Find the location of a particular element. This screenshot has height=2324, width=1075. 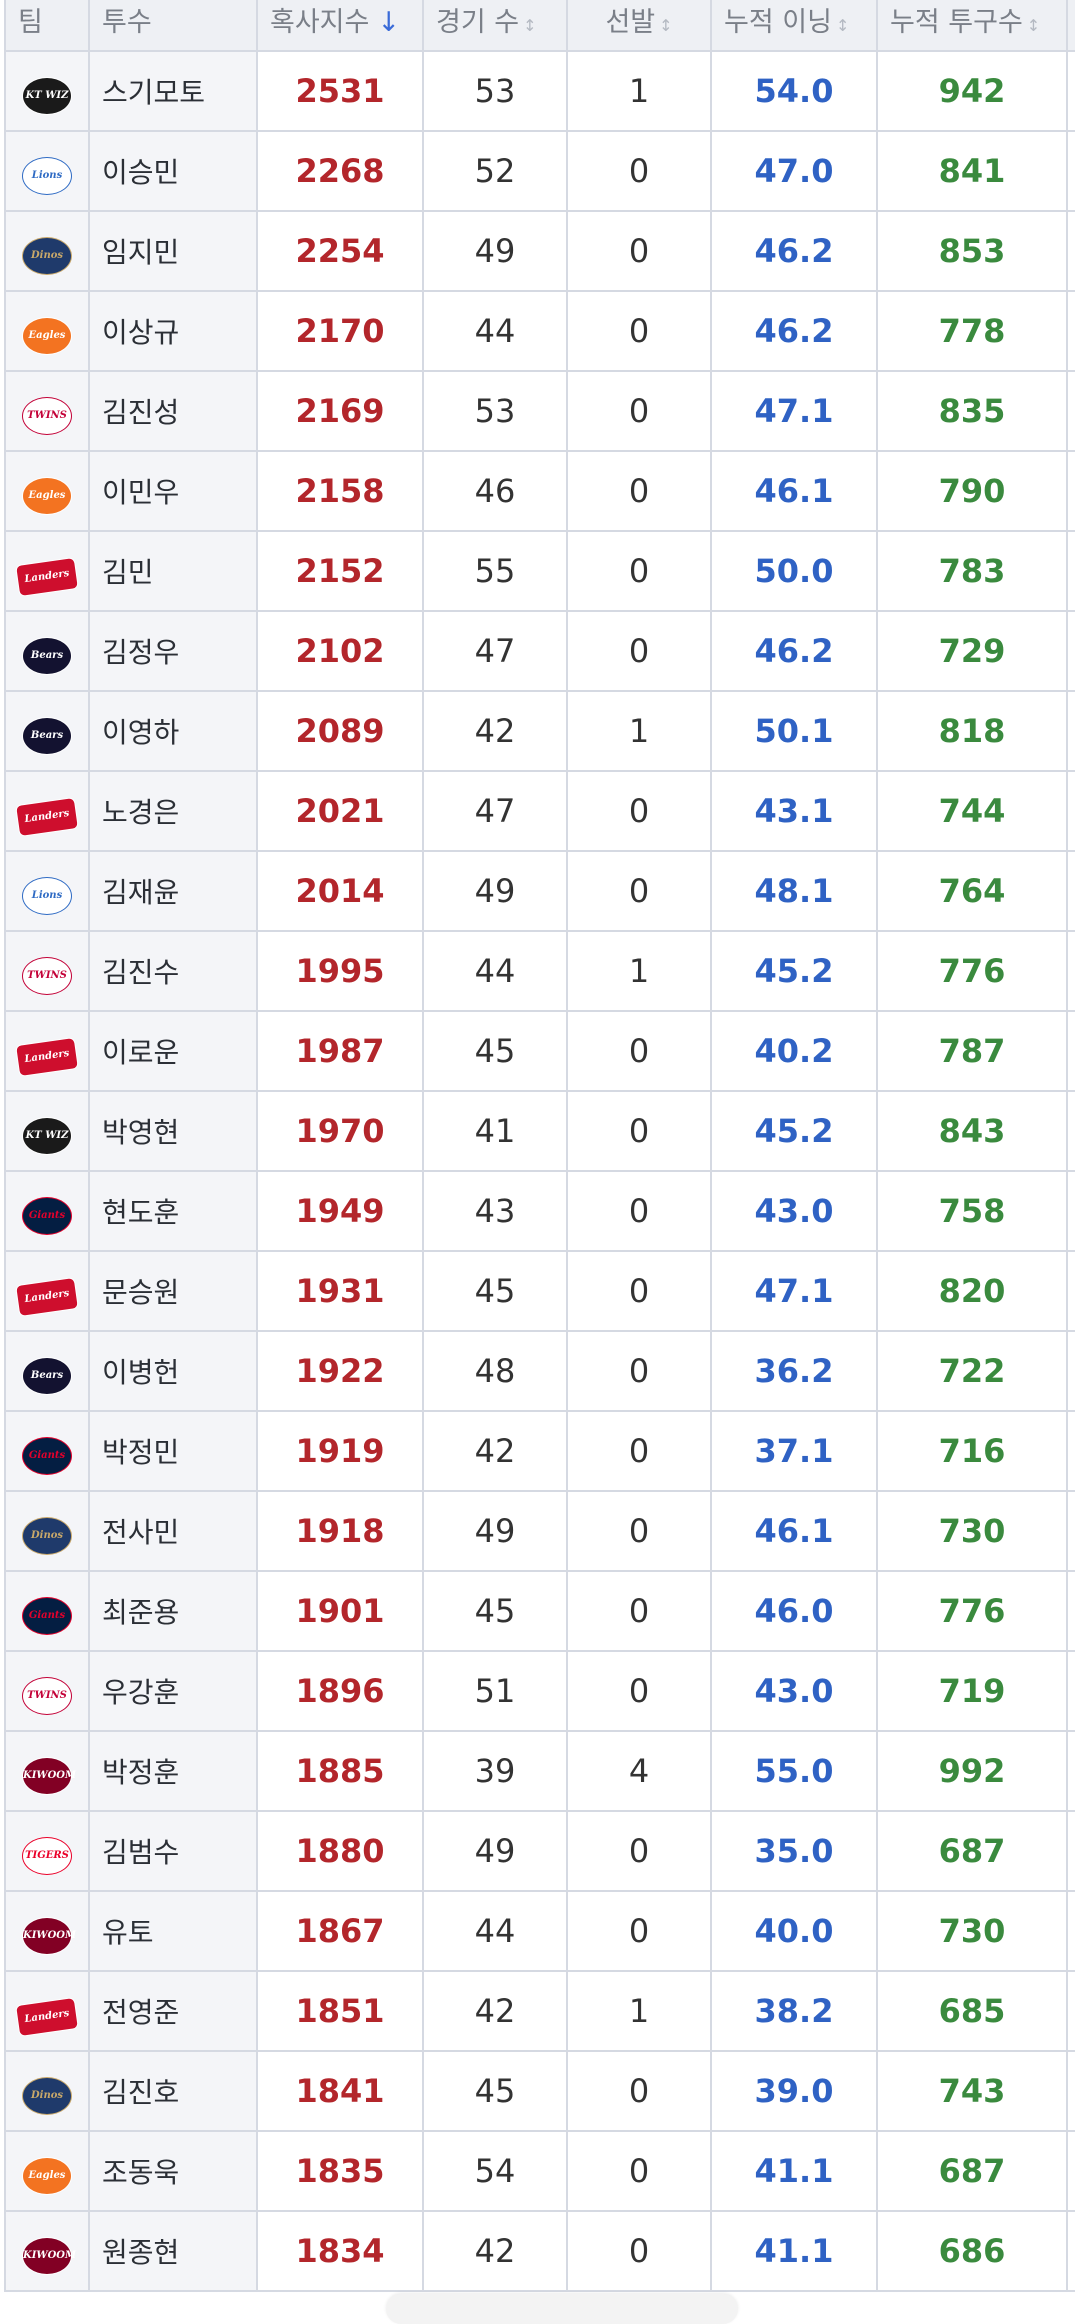

table-row: Landers 김민 2152 55 0 50.0 783 is located at coordinates (539, 571).